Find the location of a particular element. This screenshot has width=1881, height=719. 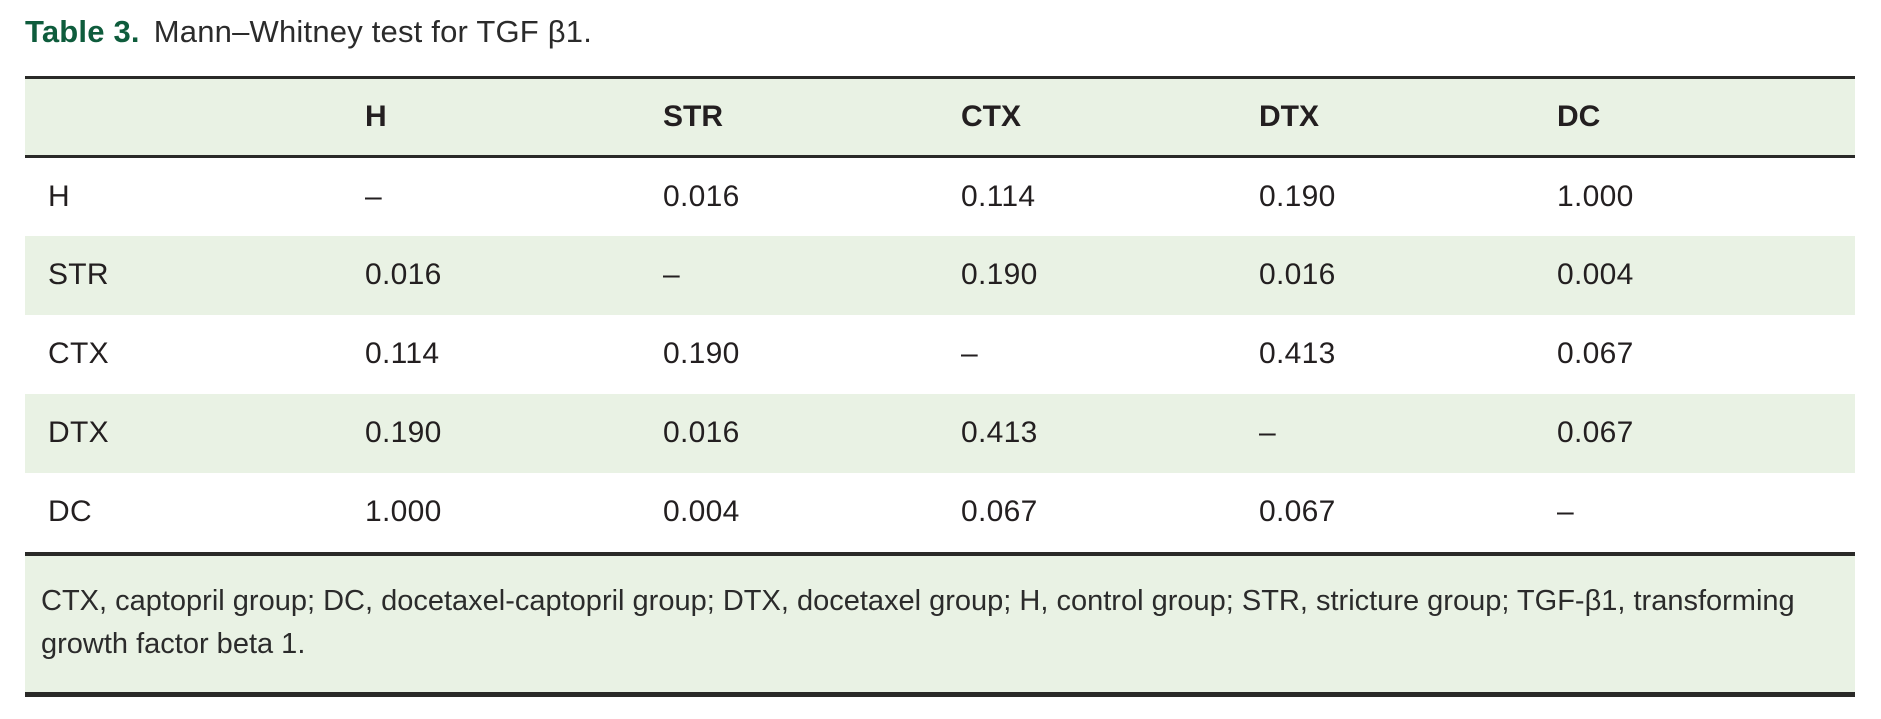

column-header-dc: DC is located at coordinates (1579, 116).